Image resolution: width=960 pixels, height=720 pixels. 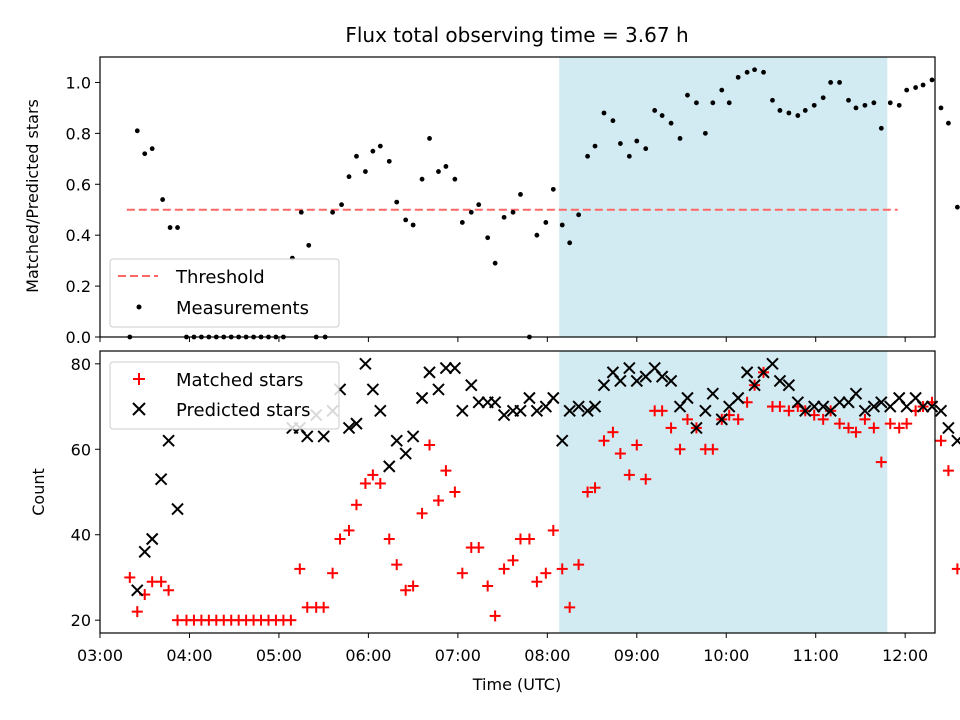 I want to click on bottom-highlight-span, so click(x=723, y=492).